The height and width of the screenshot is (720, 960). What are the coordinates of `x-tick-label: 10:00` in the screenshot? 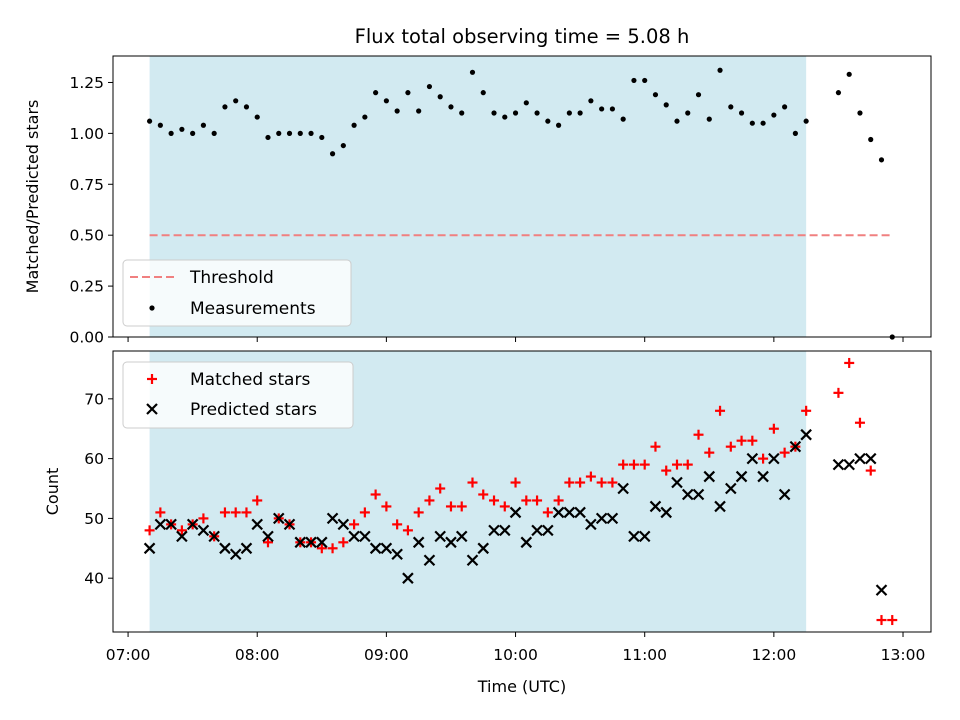 It's located at (515, 655).